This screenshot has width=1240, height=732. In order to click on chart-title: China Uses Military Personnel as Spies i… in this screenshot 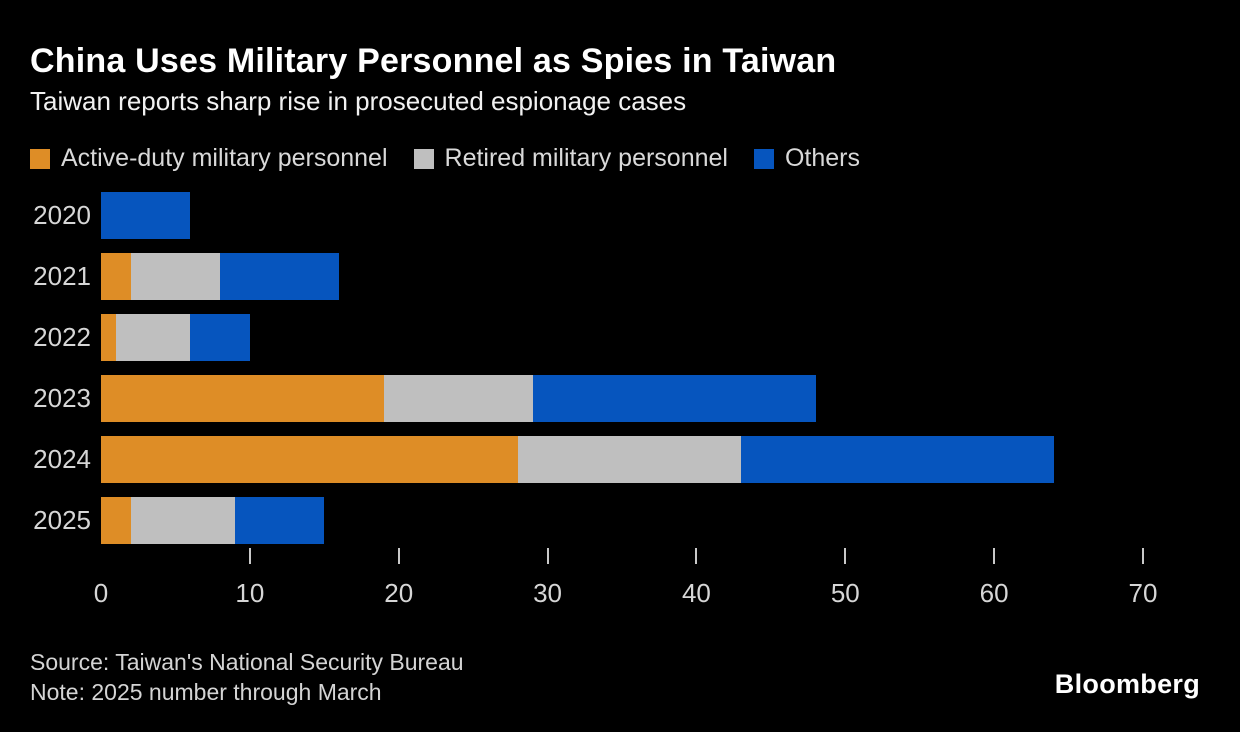, I will do `click(433, 61)`.